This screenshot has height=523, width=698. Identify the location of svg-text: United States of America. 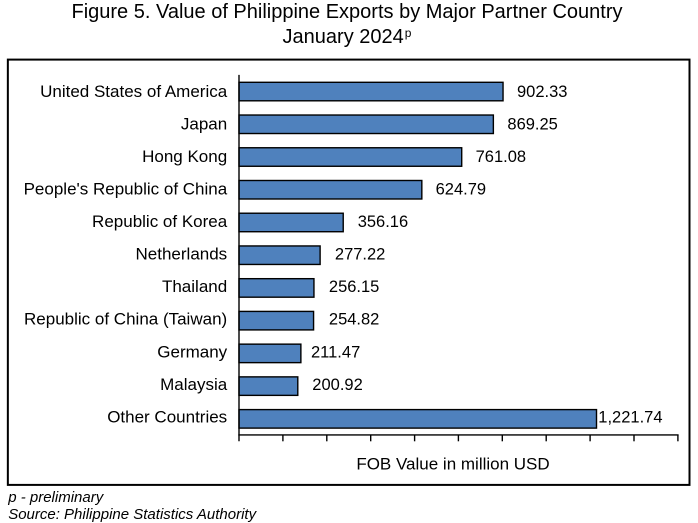
(134, 91).